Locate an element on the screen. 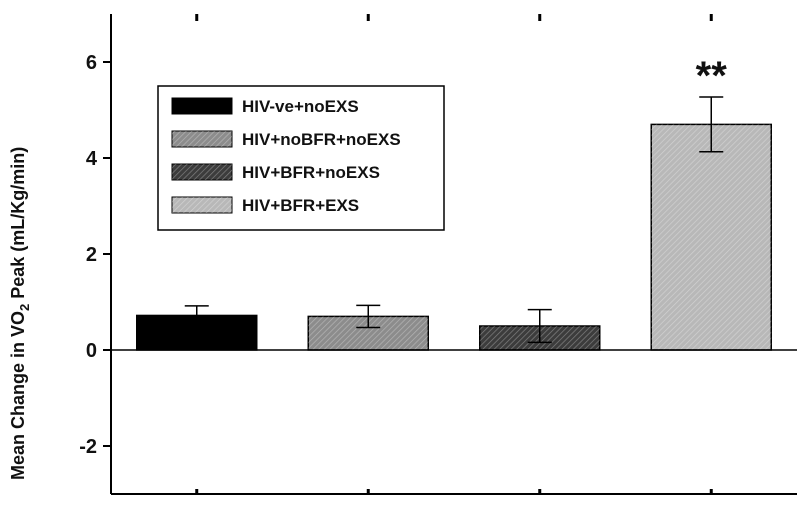 The width and height of the screenshot is (800, 512). legend-label-4: HIV+BFR+EXS is located at coordinates (300, 205).